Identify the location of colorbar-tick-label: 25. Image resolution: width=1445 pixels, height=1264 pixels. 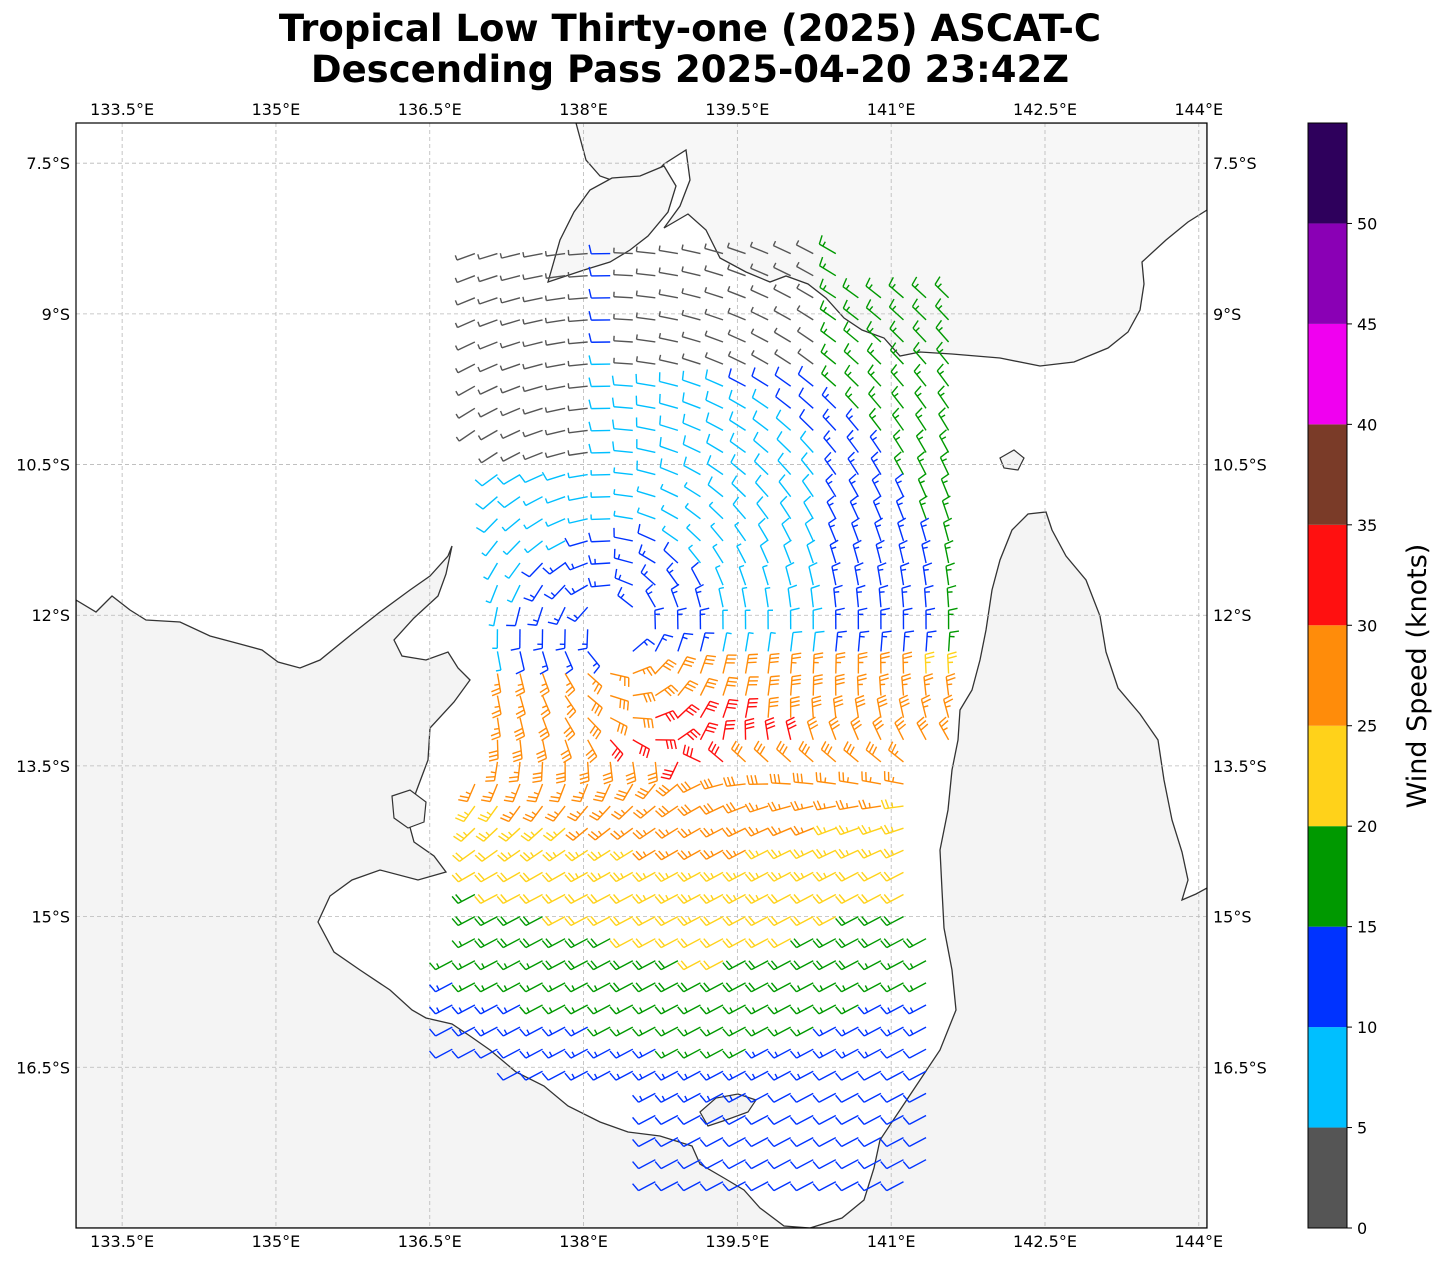
(1367, 726).